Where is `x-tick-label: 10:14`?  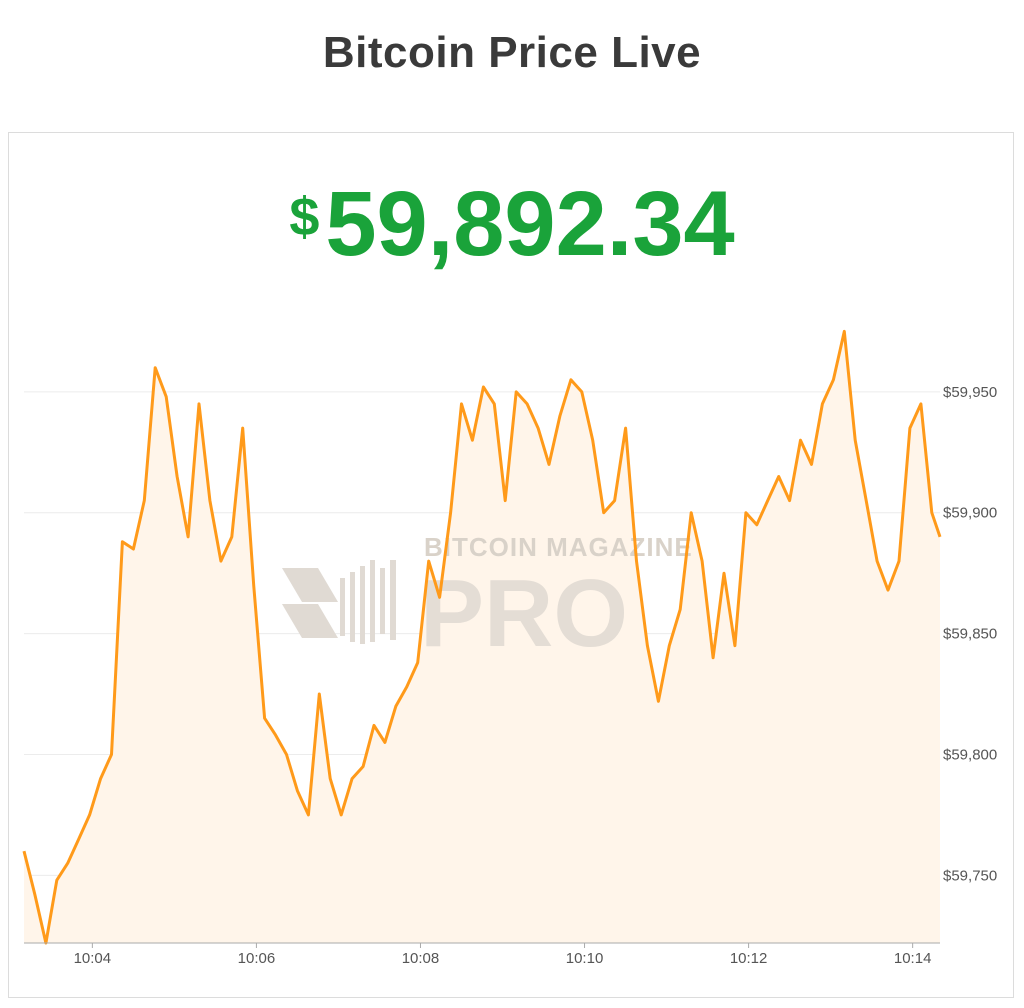 x-tick-label: 10:14 is located at coordinates (913, 958).